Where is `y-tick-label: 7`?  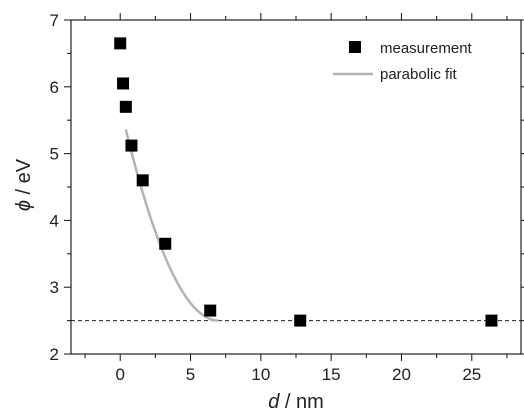
y-tick-label: 7 is located at coordinates (54, 20).